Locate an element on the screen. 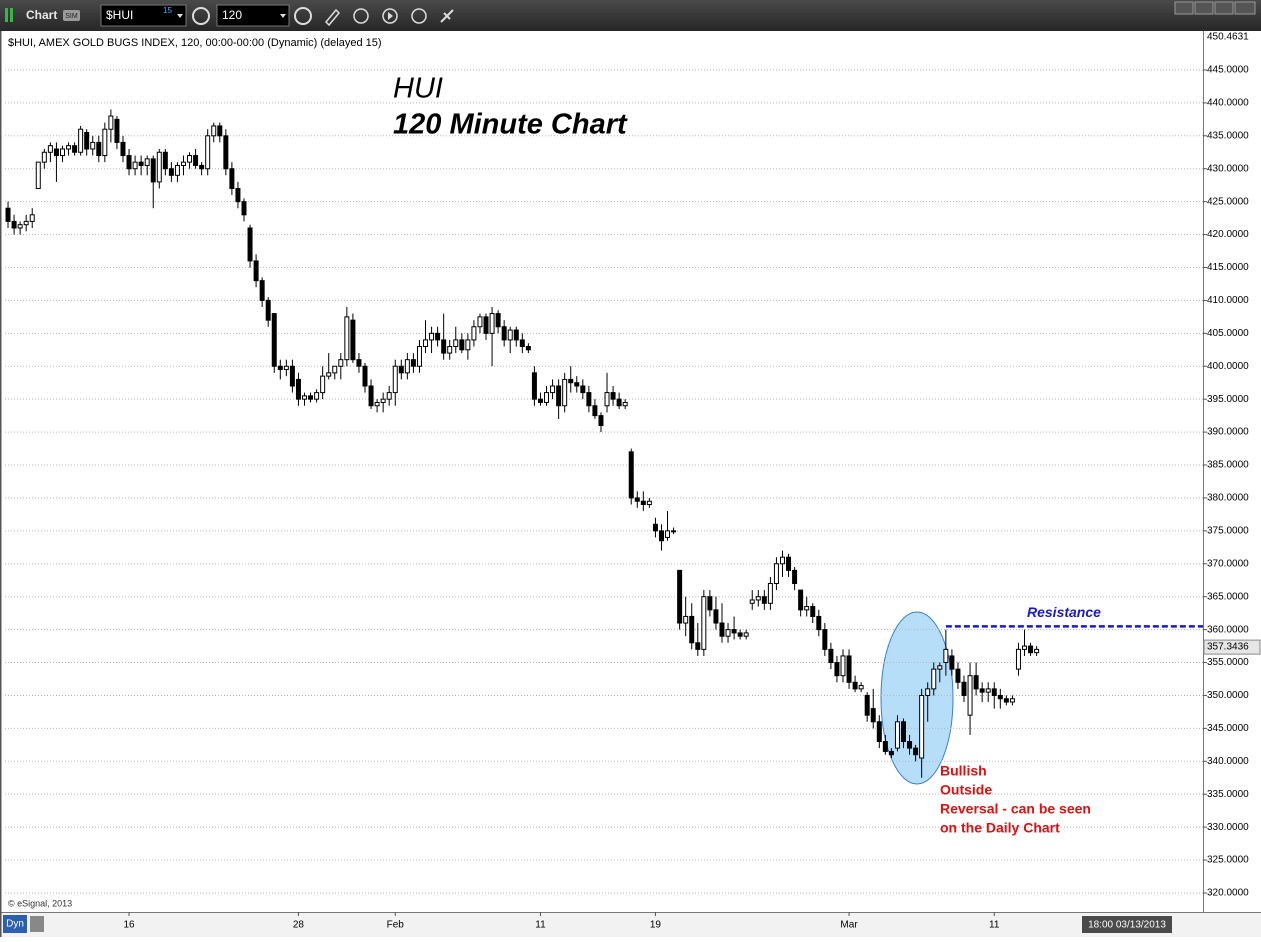 Image resolution: width=1261 pixels, height=942 pixels. alert-button is located at coordinates (419, 16).